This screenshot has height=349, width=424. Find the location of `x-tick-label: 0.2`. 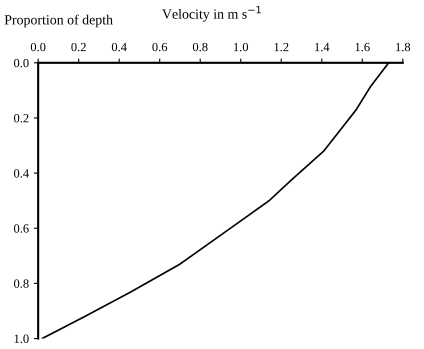

x-tick-label: 0.2 is located at coordinates (78, 47).